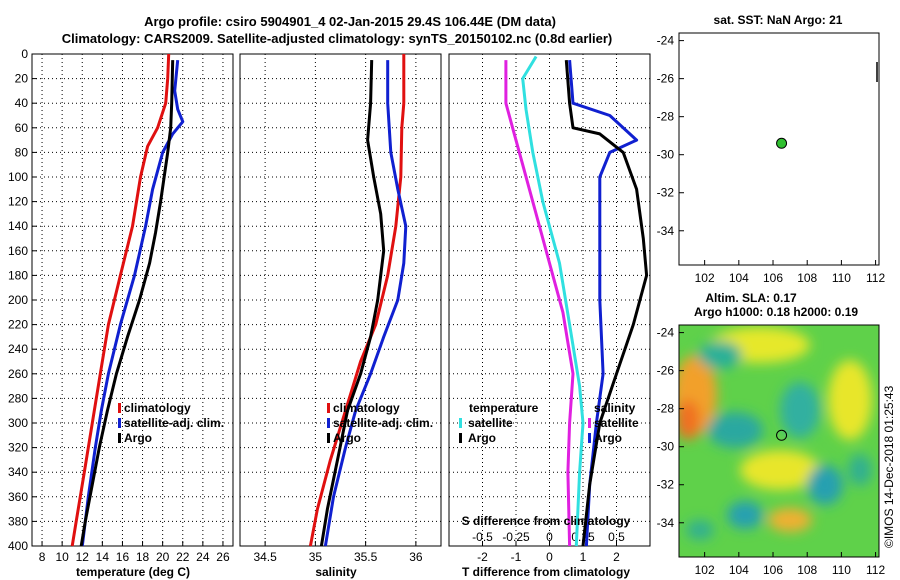 The image size is (900, 580). I want to click on argo-location-marker, so click(782, 143).